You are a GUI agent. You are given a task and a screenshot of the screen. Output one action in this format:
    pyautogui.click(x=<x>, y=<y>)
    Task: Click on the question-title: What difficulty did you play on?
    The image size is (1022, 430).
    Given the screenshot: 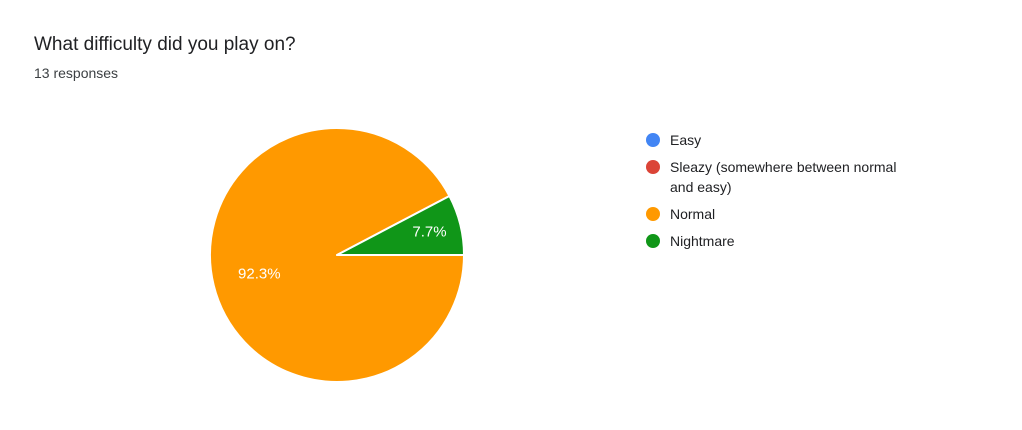 What is the action you would take?
    pyautogui.click(x=165, y=44)
    